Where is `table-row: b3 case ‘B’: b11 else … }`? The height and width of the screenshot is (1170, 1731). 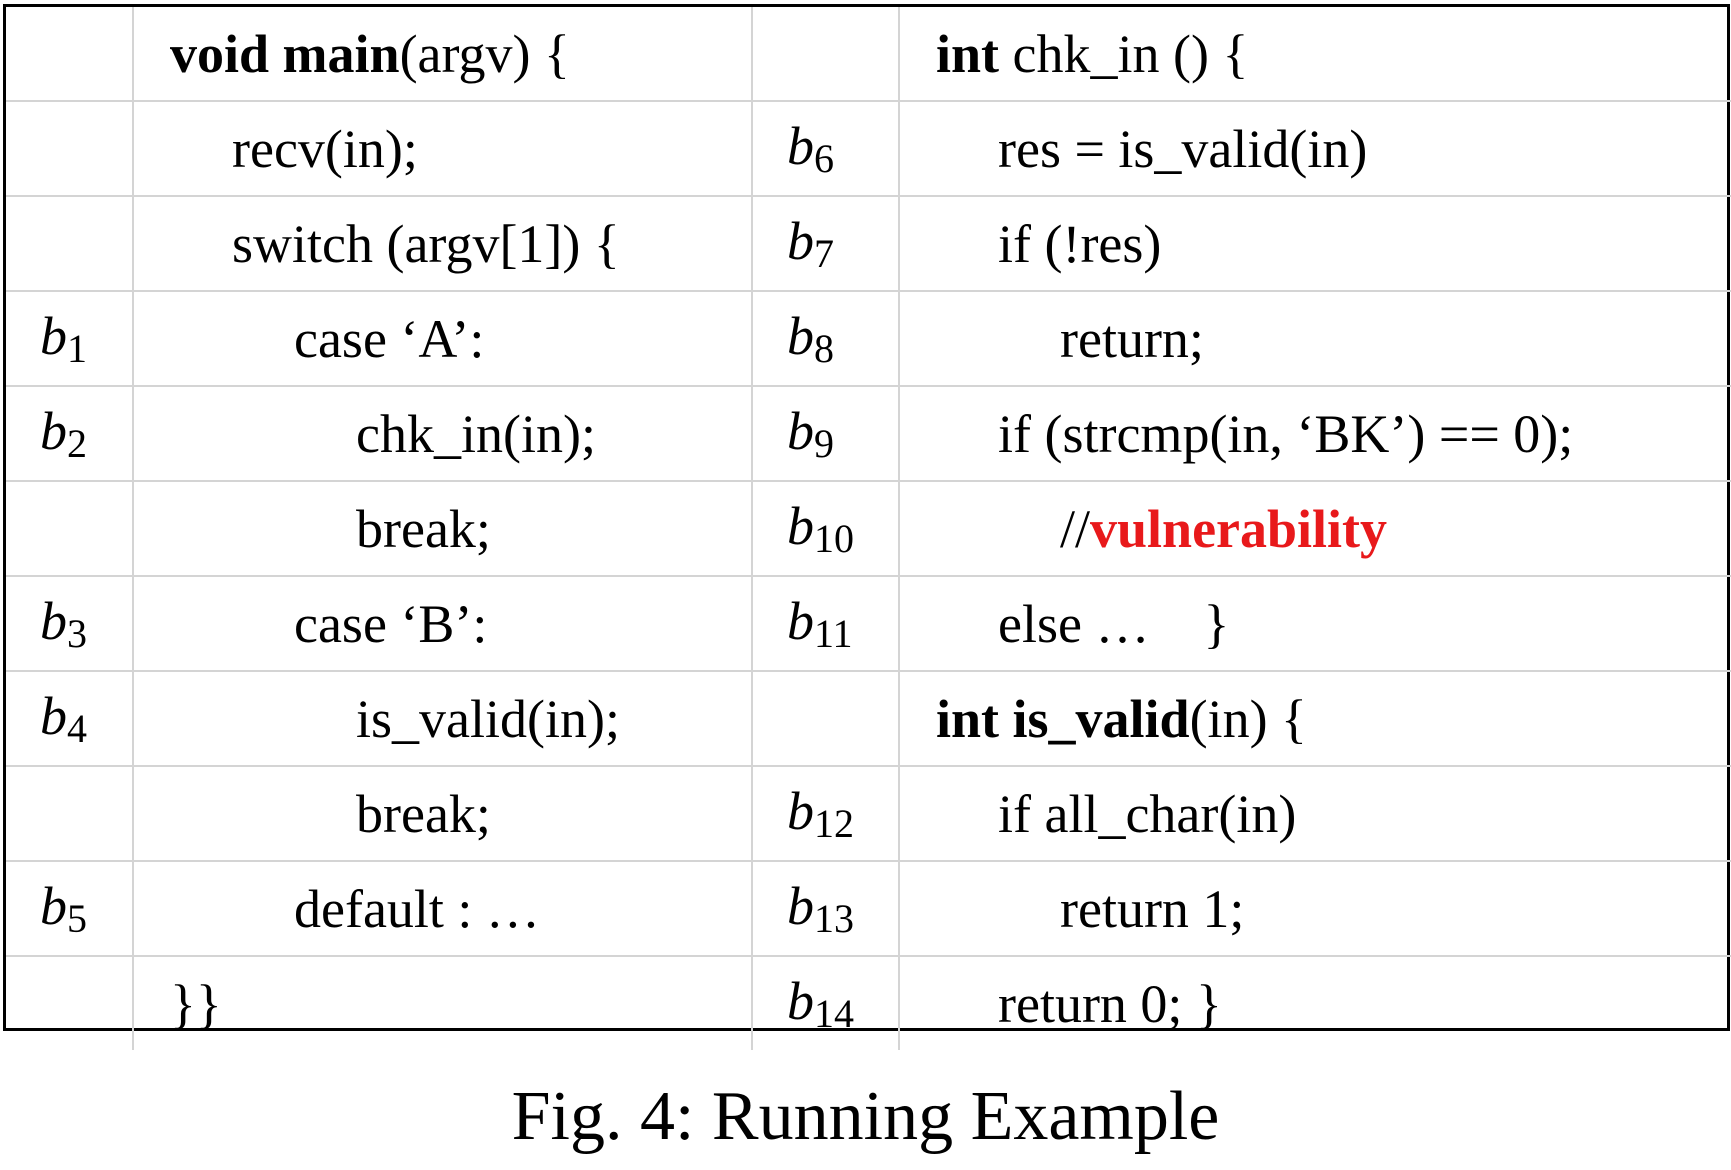
table-row: b3 case ‘B’: b11 else … } is located at coordinates (868, 623).